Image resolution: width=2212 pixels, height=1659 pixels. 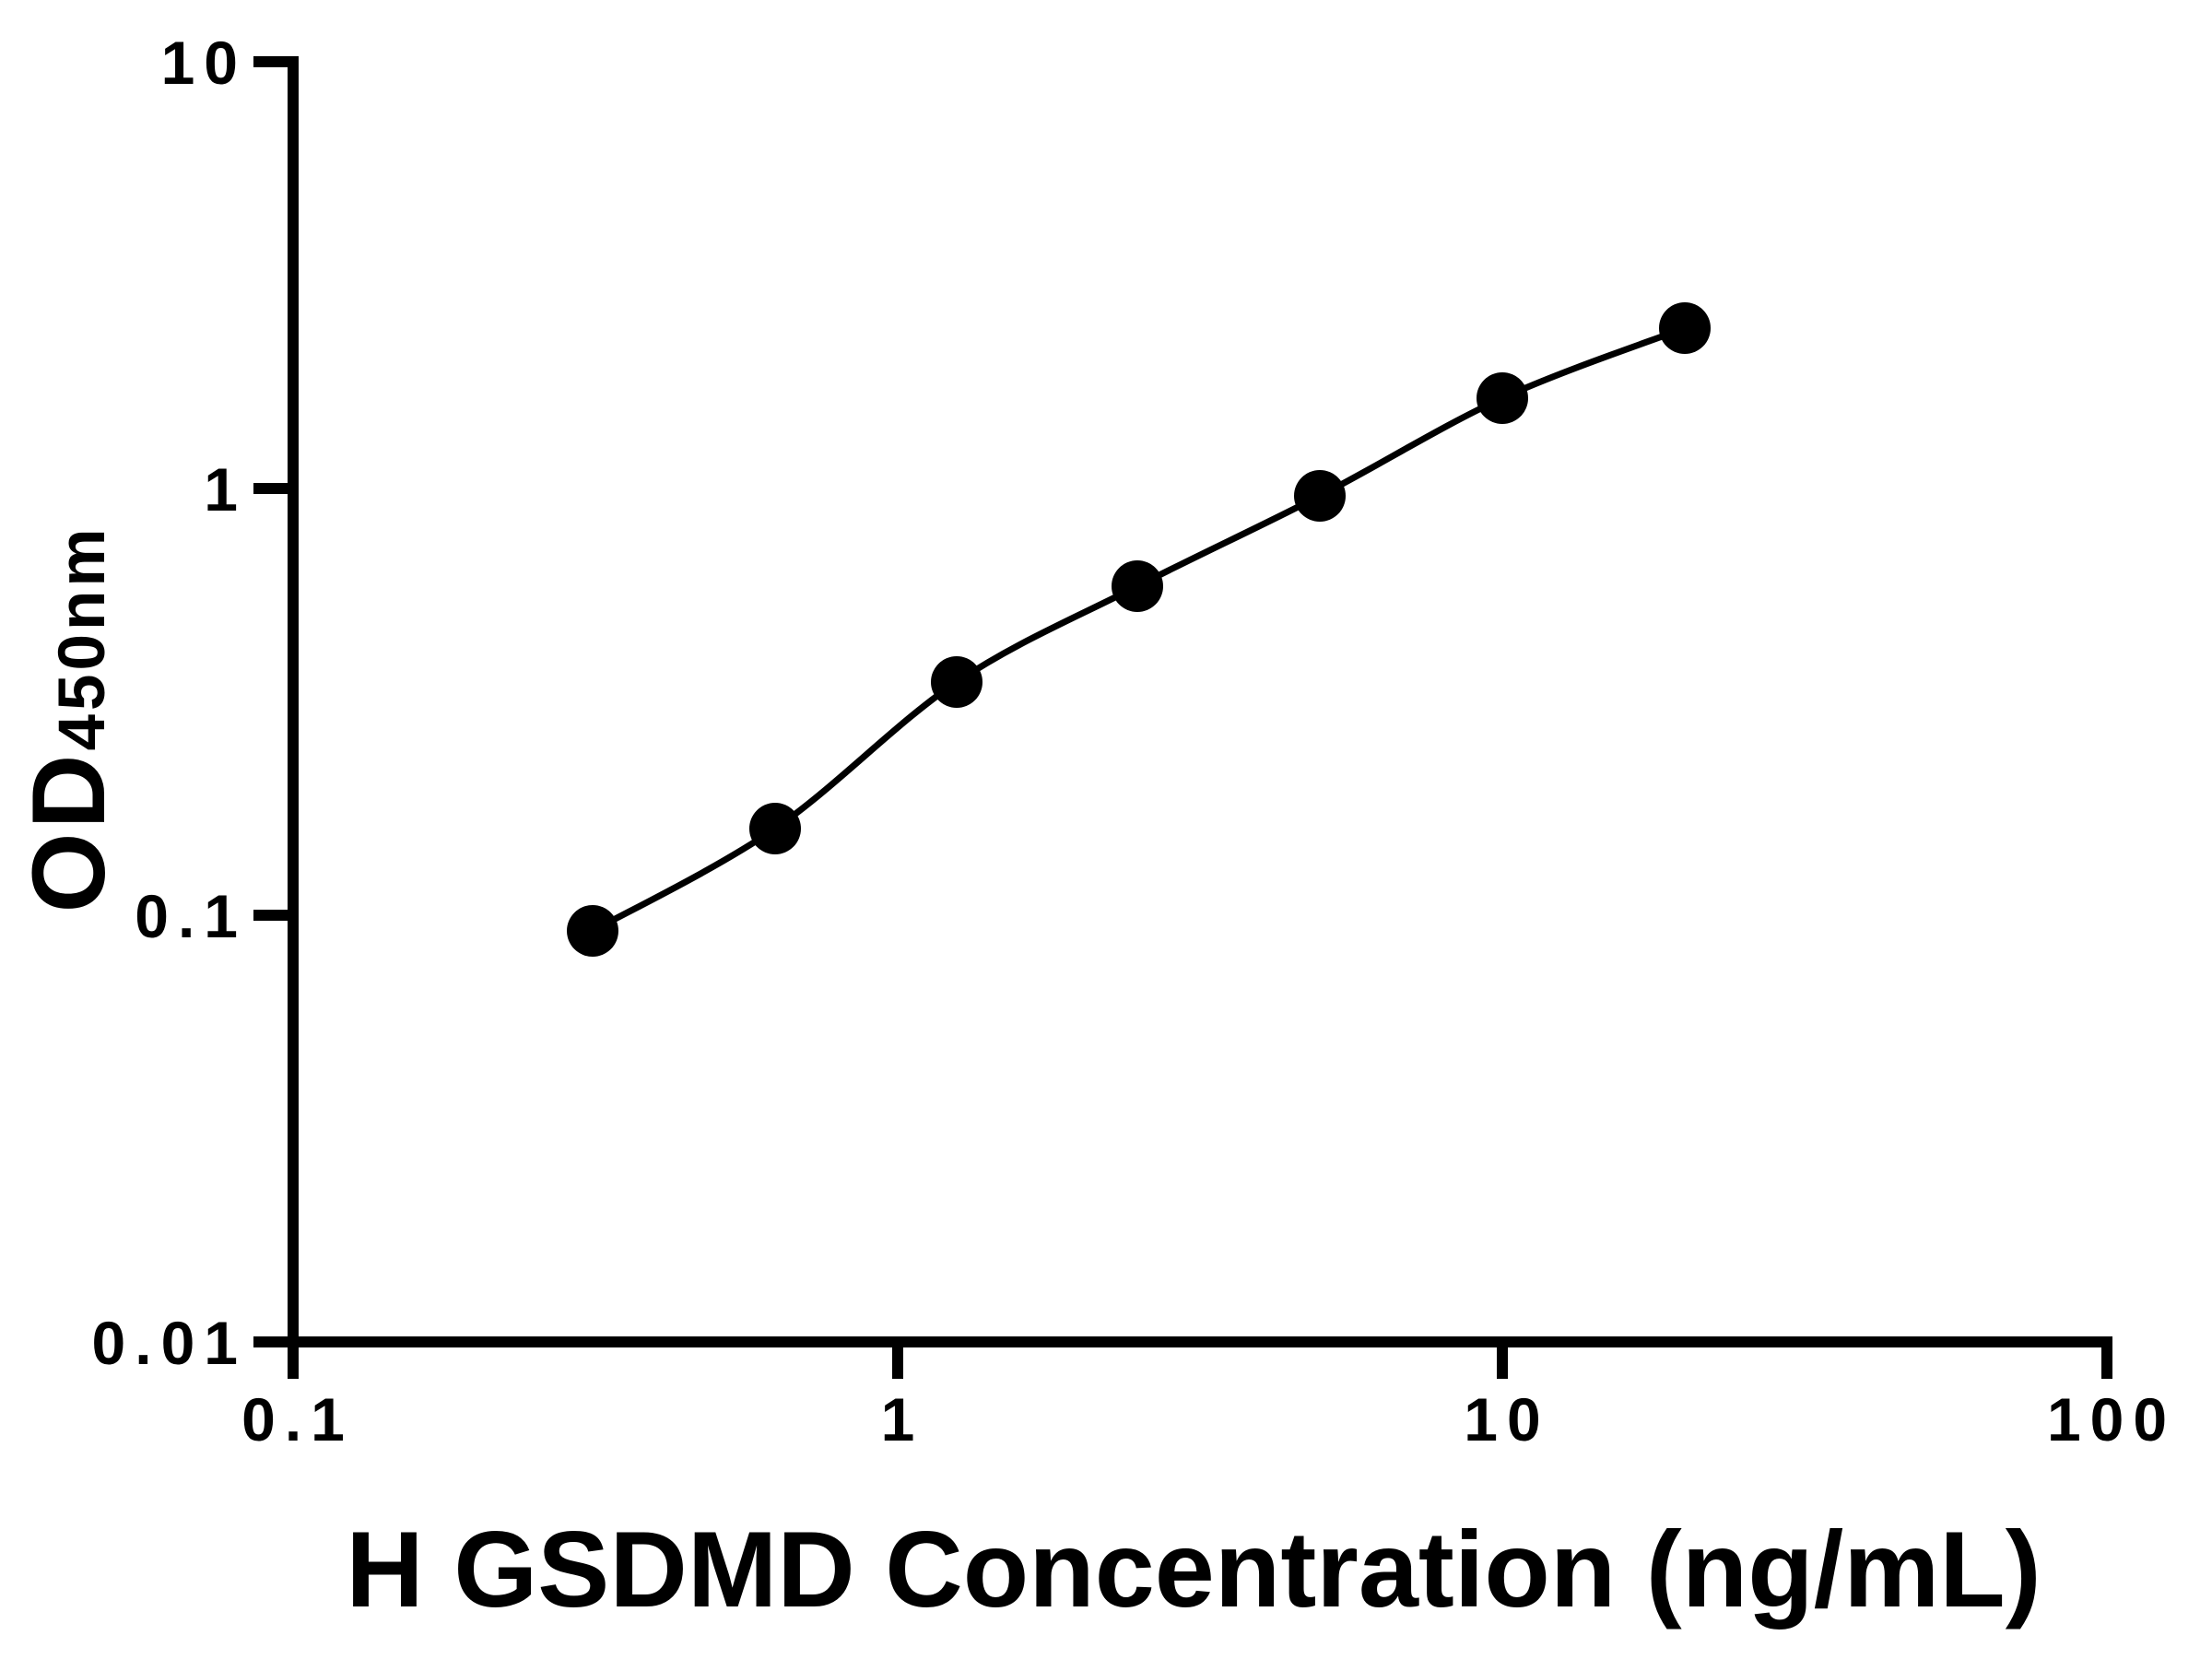 What do you see at coordinates (169, 1343) in the screenshot?
I see `svg-text: 0.01` at bounding box center [169, 1343].